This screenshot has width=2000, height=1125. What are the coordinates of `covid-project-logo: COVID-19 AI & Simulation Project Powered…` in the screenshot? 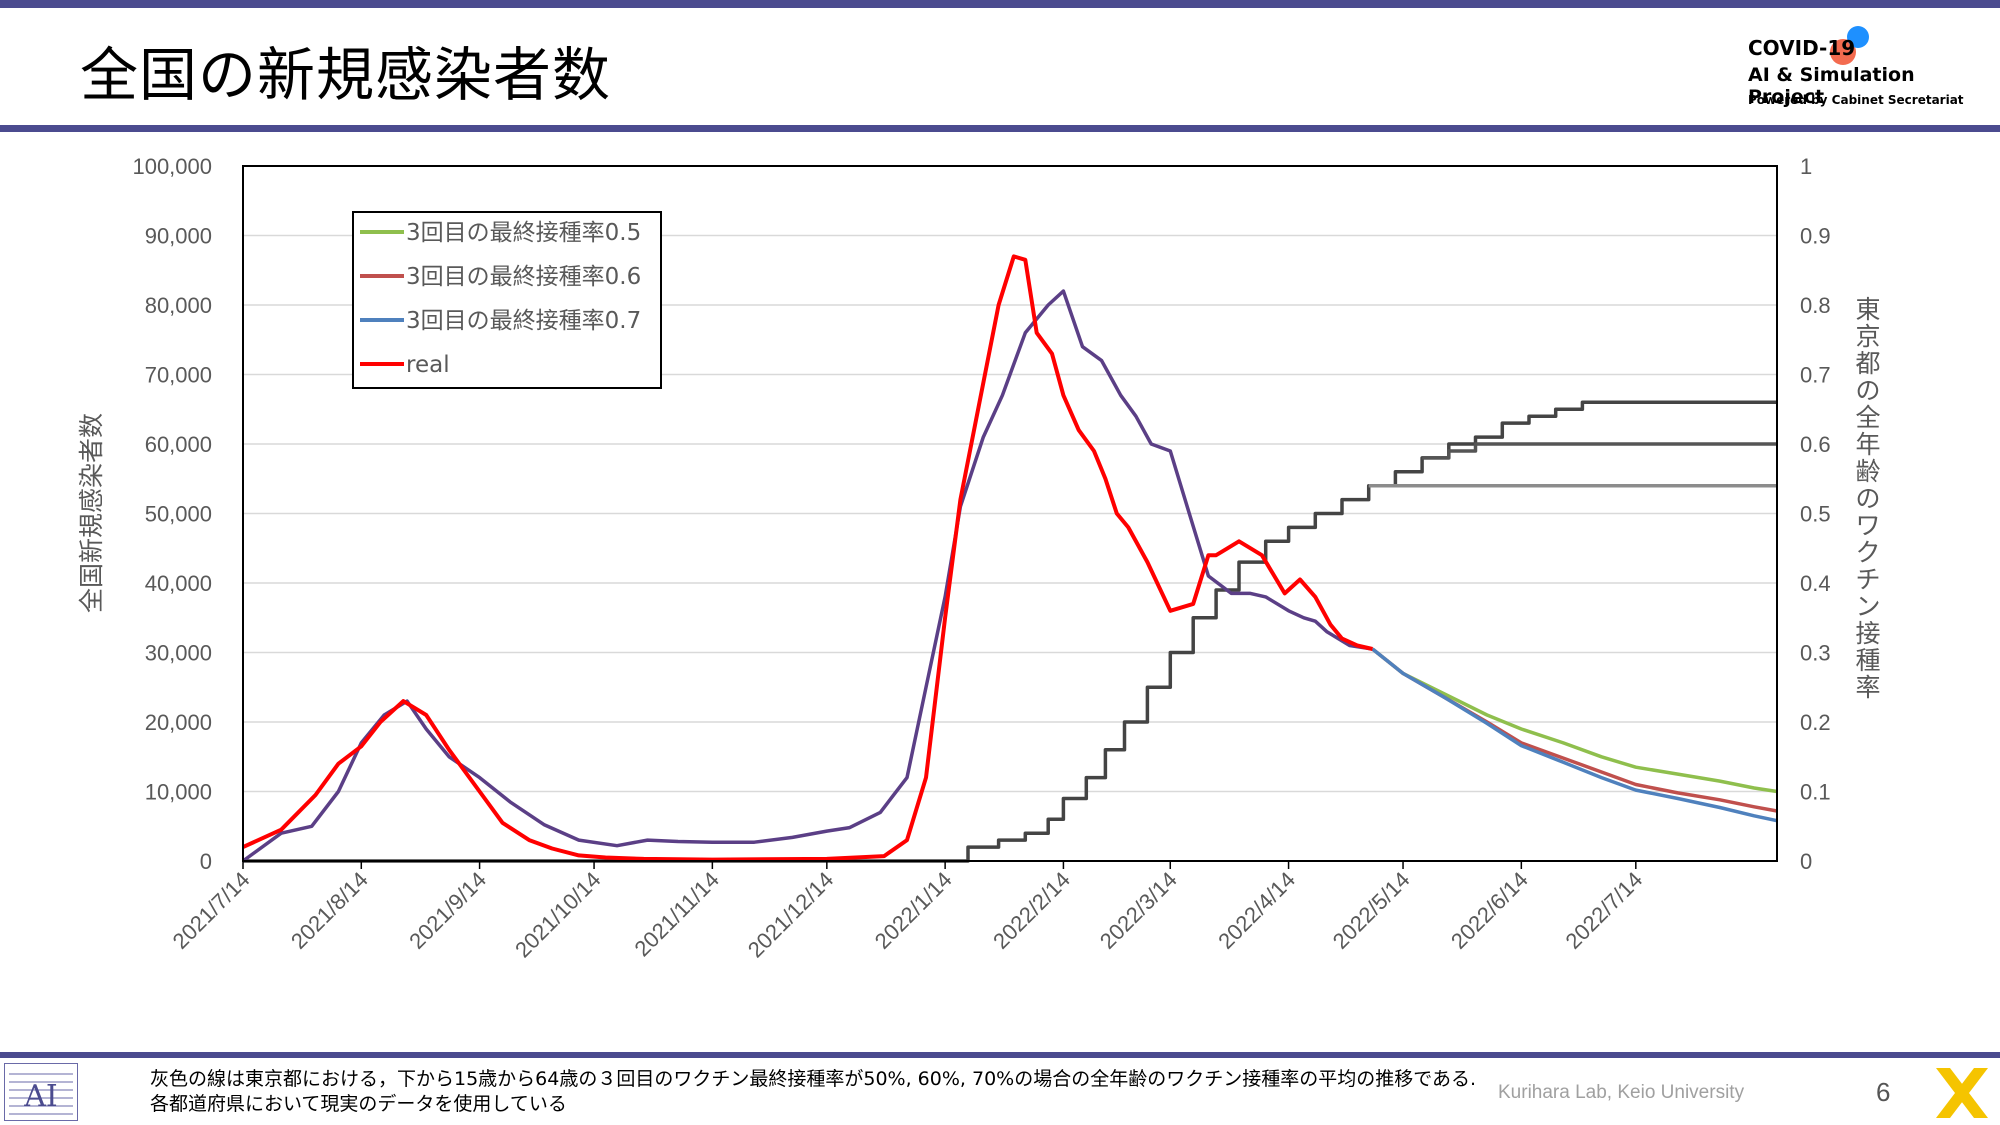 It's located at (1865, 73).